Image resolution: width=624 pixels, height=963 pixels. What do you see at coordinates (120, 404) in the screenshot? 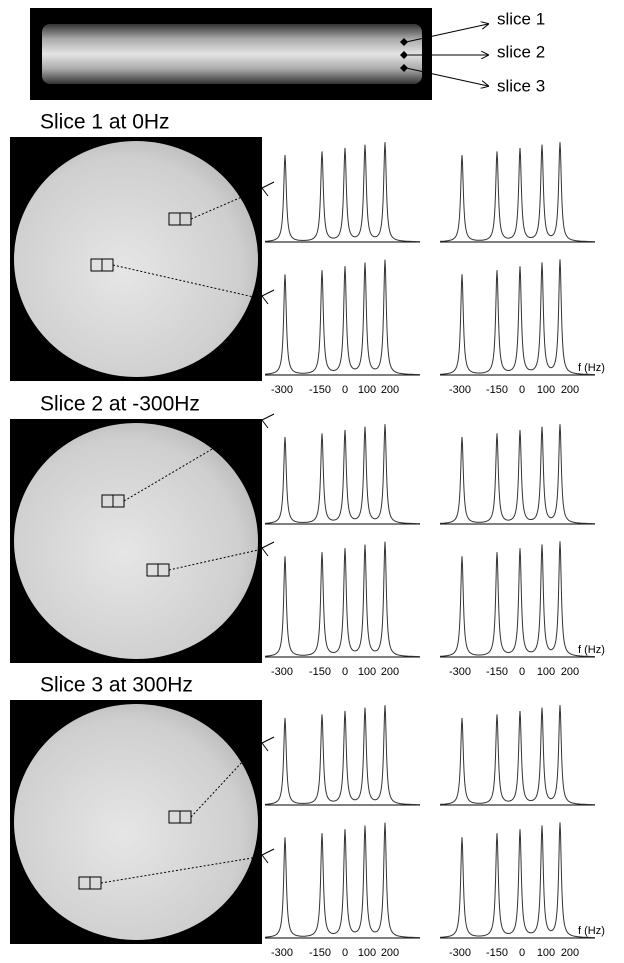
I see `panel-title: Slice 2 at -300Hz` at bounding box center [120, 404].